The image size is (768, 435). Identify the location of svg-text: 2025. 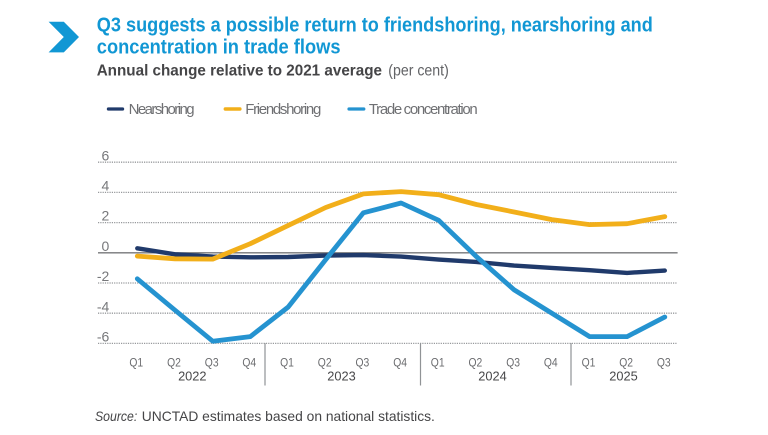
(623, 376).